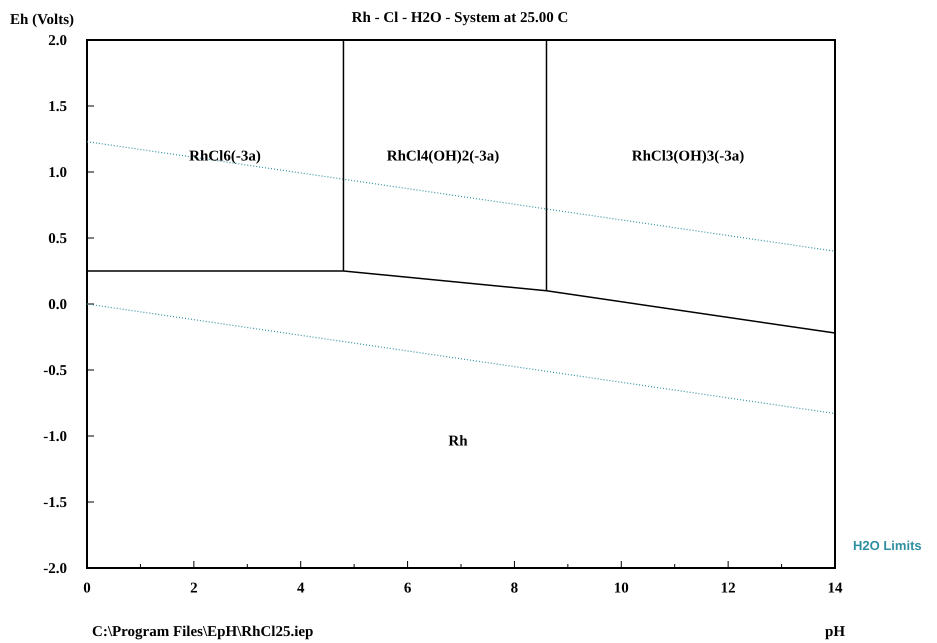 This screenshot has width=937, height=643. Describe the element at coordinates (443, 156) in the screenshot. I see `annotation: RhCl4(OH)2(-3a)` at that location.